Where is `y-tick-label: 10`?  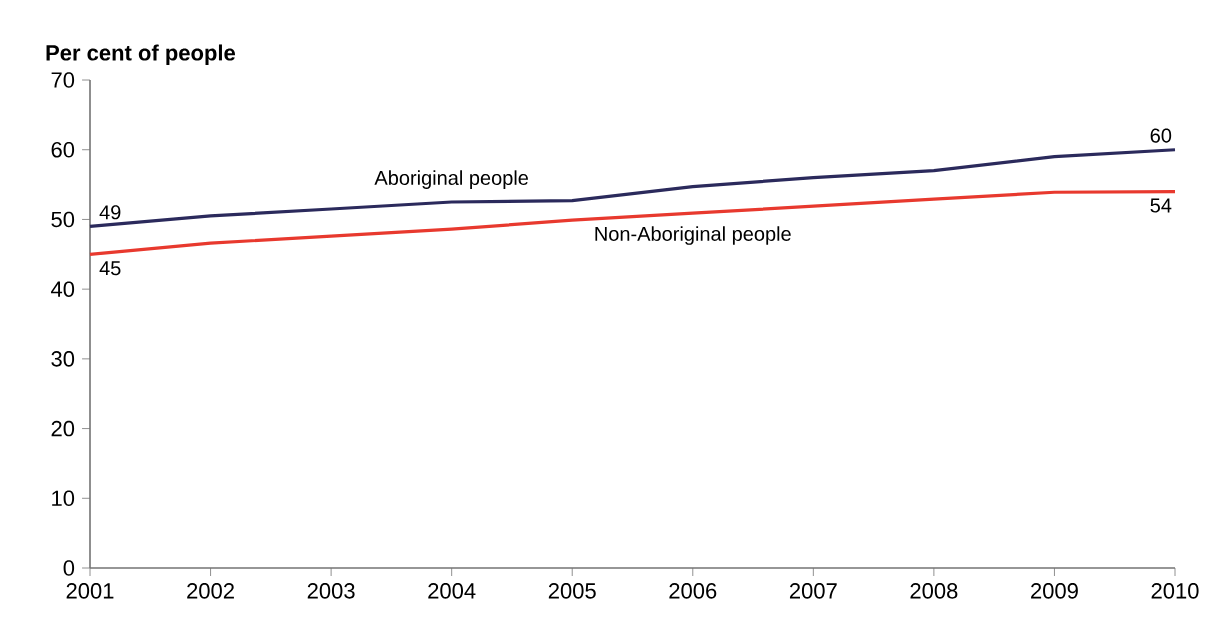
y-tick-label: 10 is located at coordinates (63, 498).